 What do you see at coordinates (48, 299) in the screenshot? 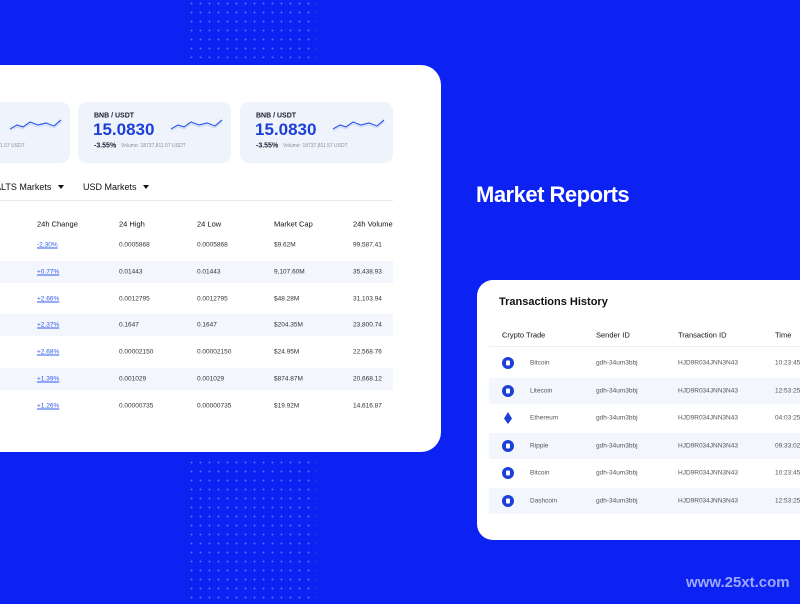
I see `table-cell: +2.66%` at bounding box center [48, 299].